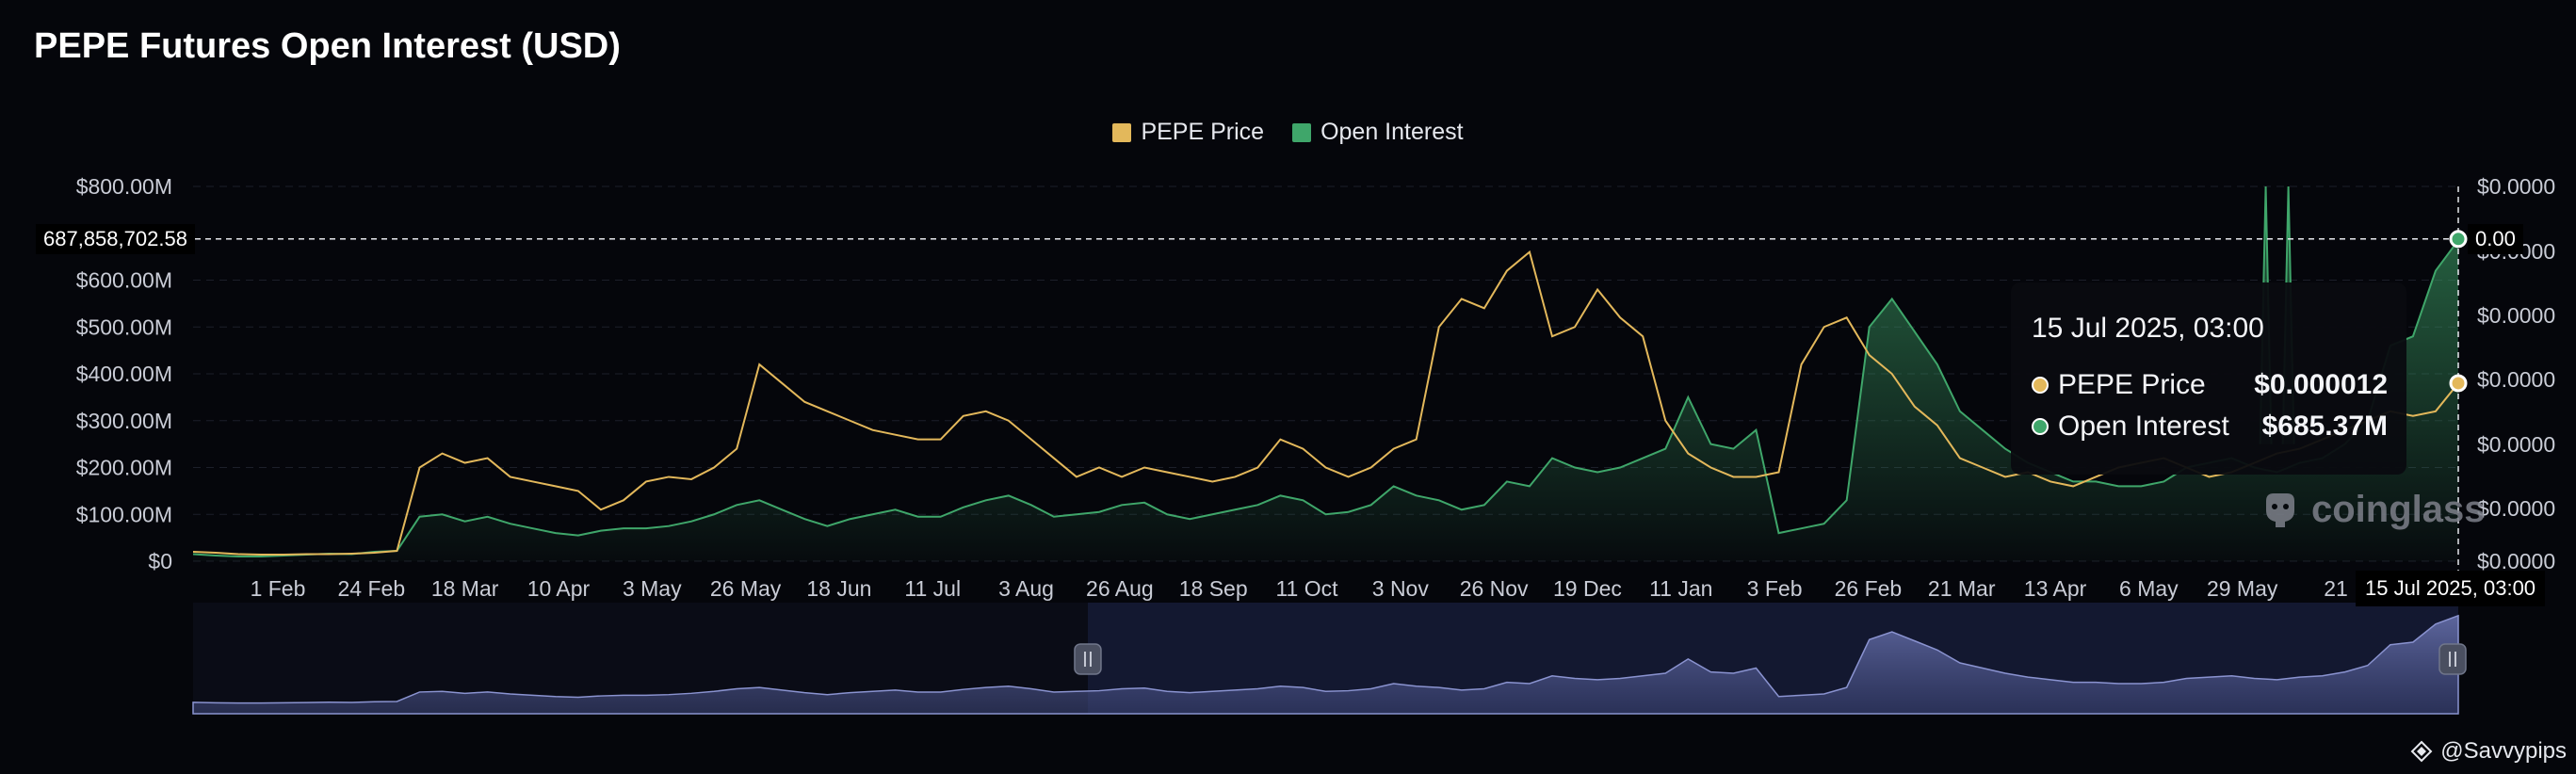  I want to click on x-tick-label: 3 Feb, so click(1775, 589).